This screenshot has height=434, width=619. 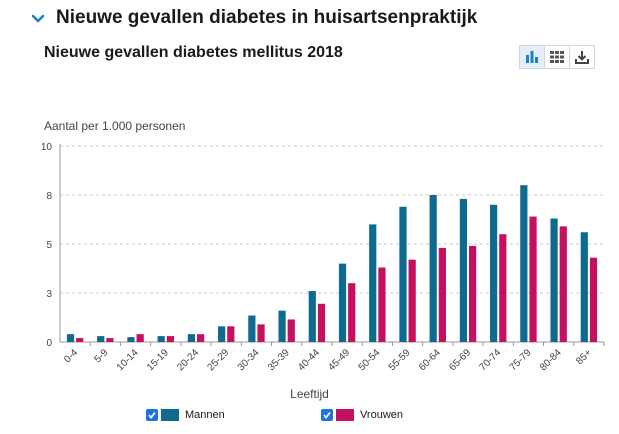 I want to click on y-tick-label: 8, so click(x=49, y=196).